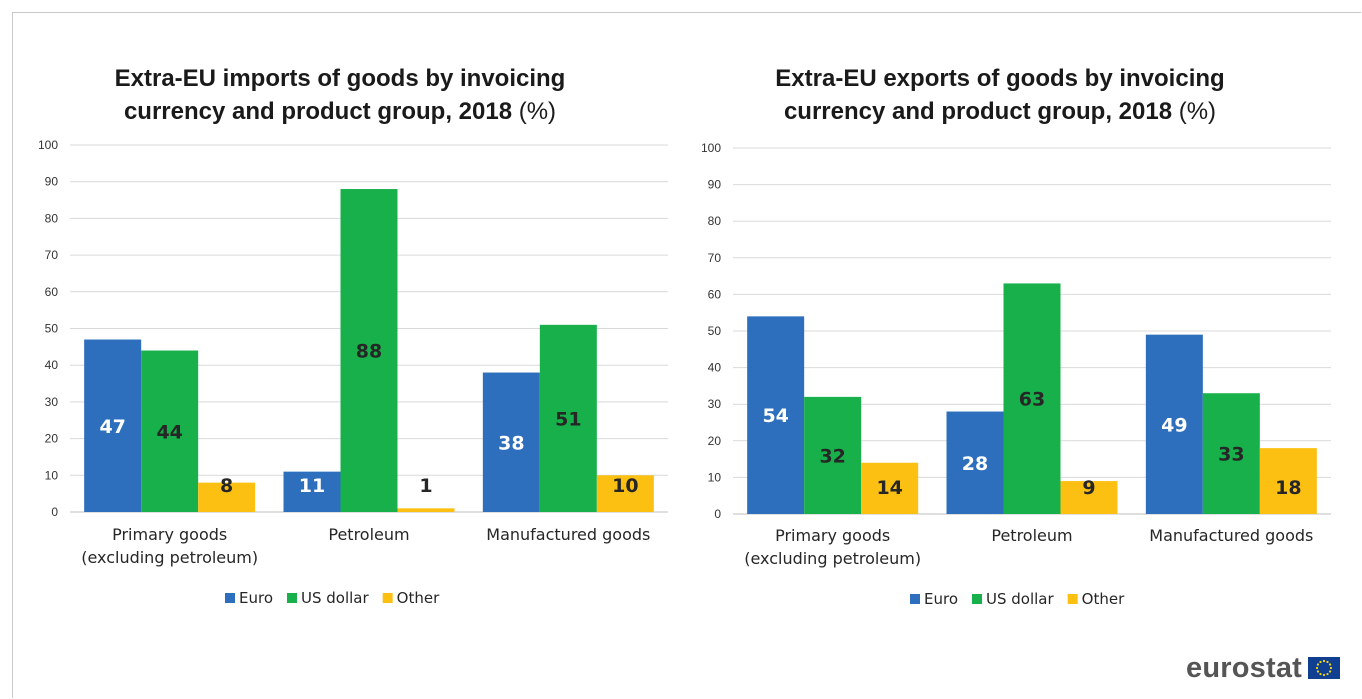  What do you see at coordinates (52, 255) in the screenshot?
I see `imports-y-tick-label: 70` at bounding box center [52, 255].